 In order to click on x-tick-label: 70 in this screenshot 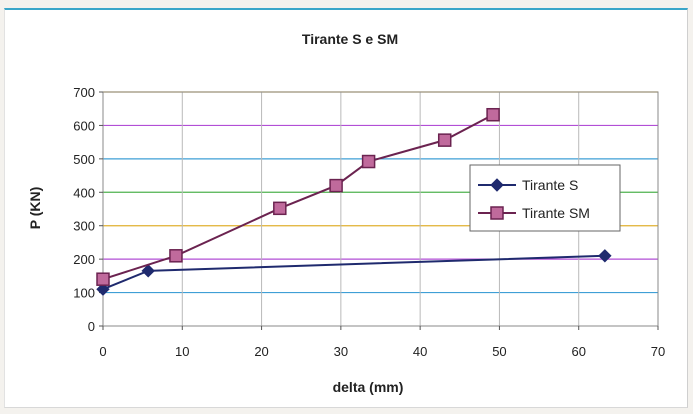, I will do `click(658, 351)`.